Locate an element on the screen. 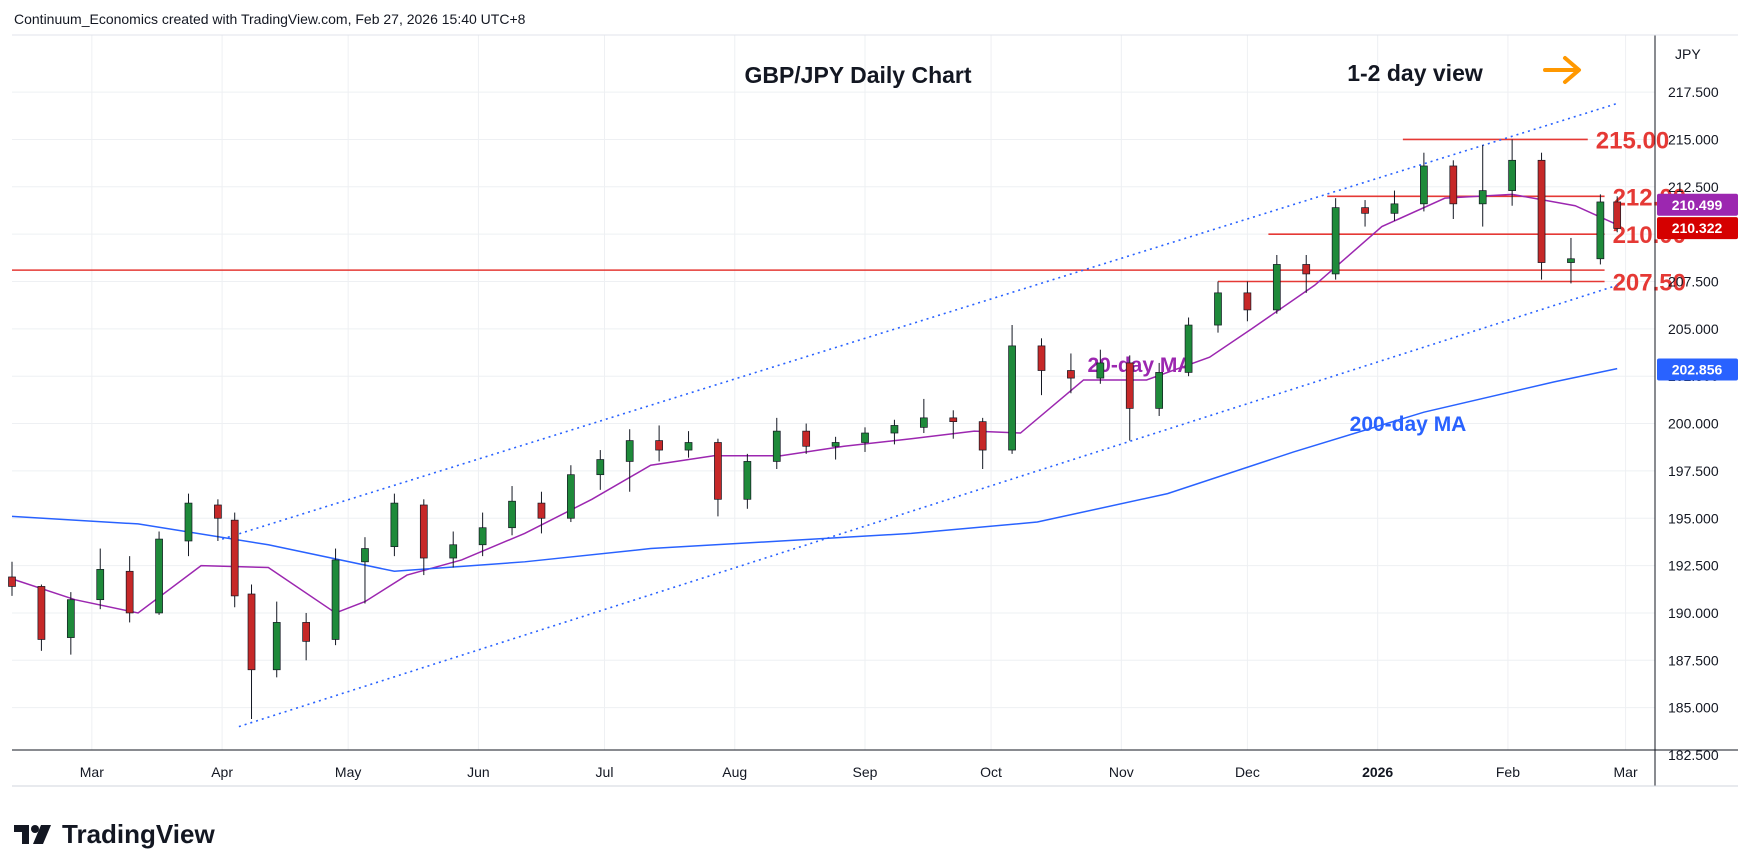  y-tick-label: 215.000 is located at coordinates (1693, 139).